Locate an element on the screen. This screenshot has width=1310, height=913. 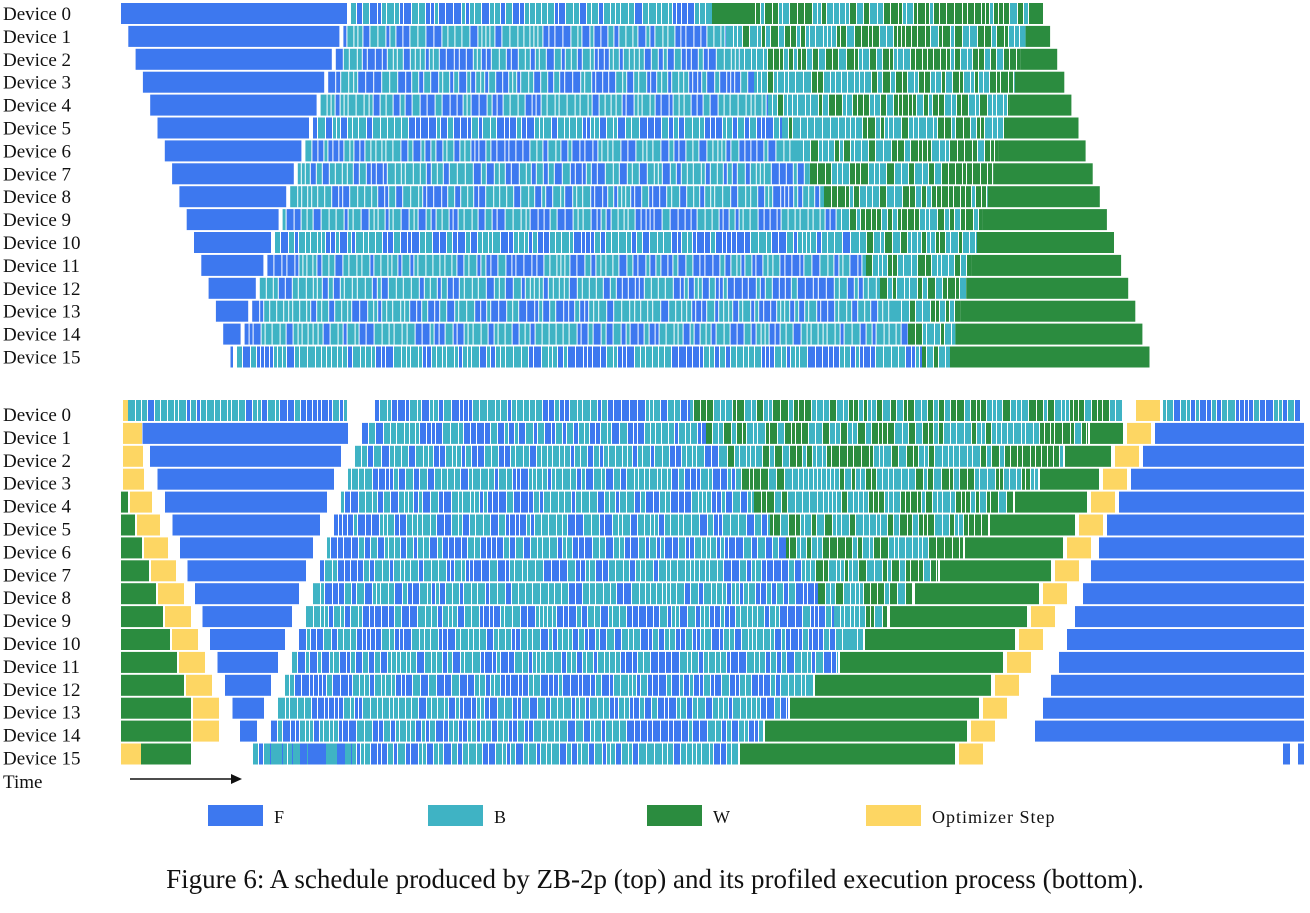
optimizer-step-block is located at coordinates (185, 639).